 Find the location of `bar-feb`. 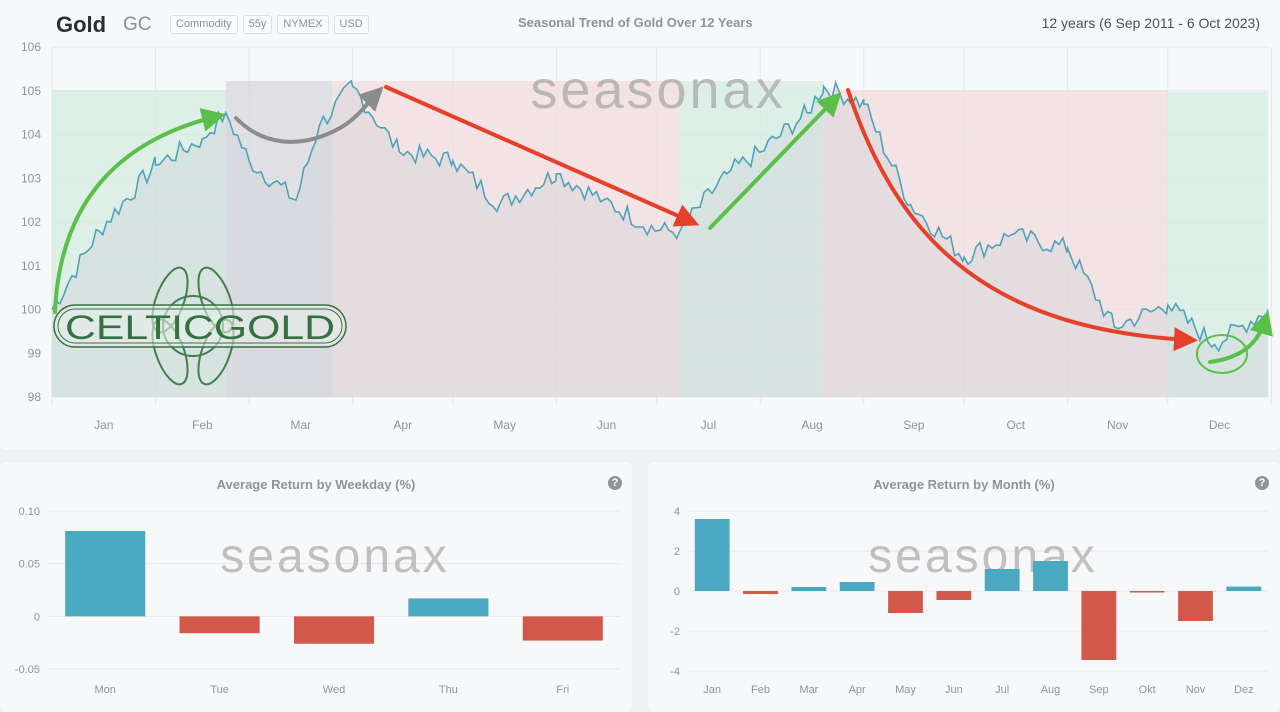

bar-feb is located at coordinates (760, 592).